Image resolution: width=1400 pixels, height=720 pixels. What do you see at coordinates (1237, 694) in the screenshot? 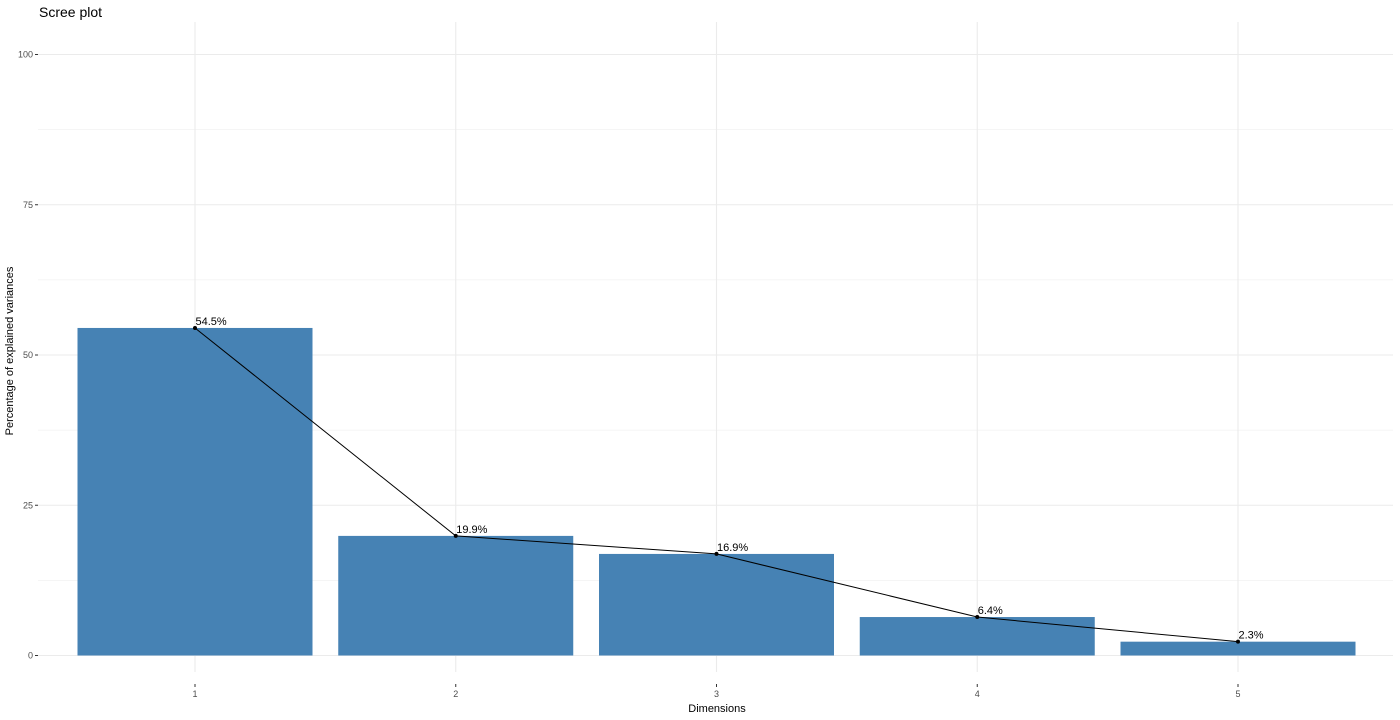
I see `x-tick-label: 5` at bounding box center [1237, 694].